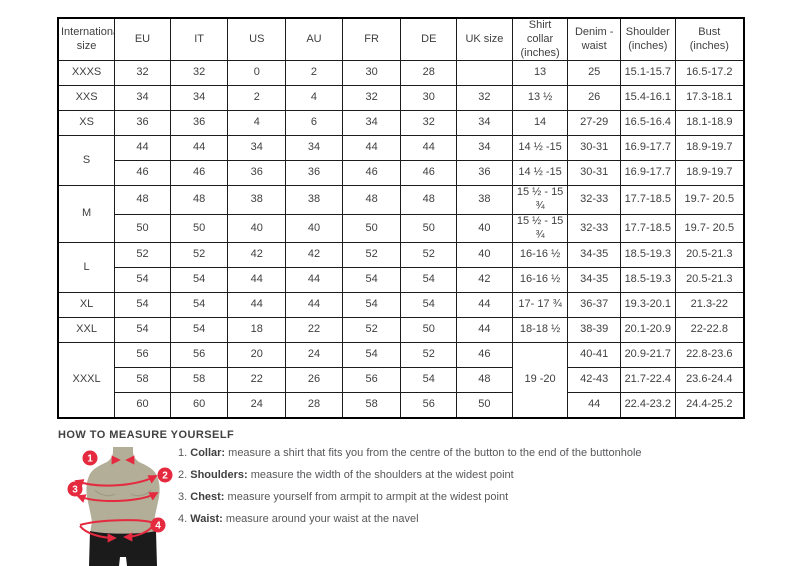  I want to click on size-value-cell: 20.5-21.3, so click(709, 280).